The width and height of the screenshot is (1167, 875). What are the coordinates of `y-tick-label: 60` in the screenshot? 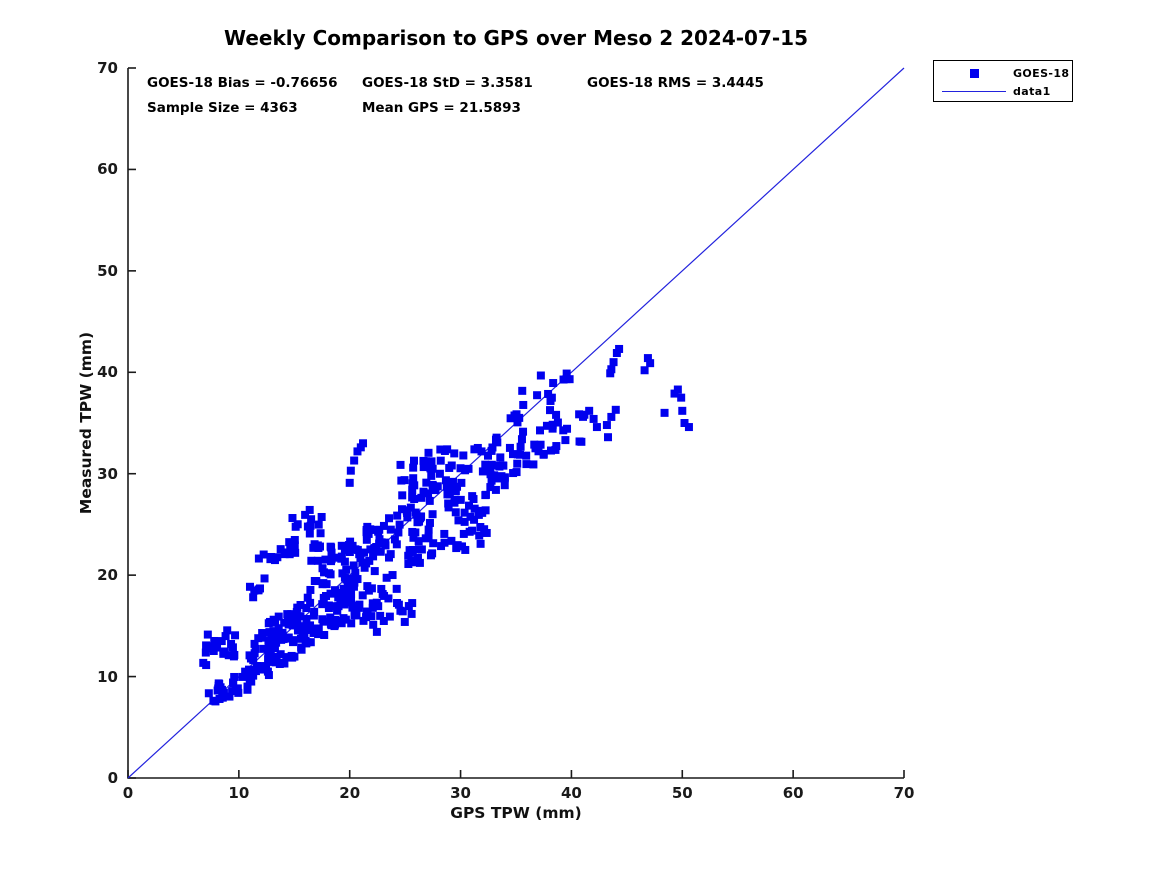 It's located at (107, 169).